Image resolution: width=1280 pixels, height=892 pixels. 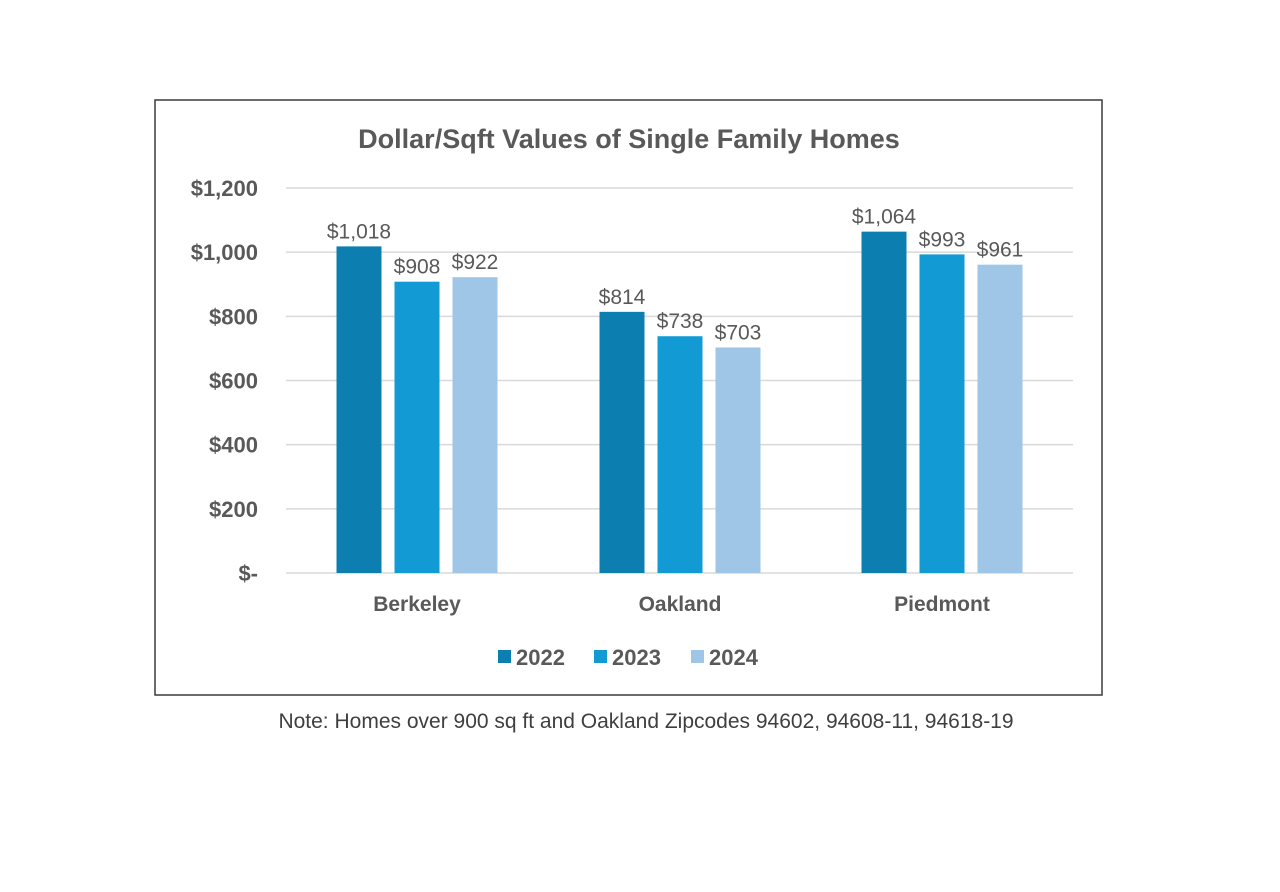 What do you see at coordinates (233, 445) in the screenshot?
I see `y-tick-label: $400` at bounding box center [233, 445].